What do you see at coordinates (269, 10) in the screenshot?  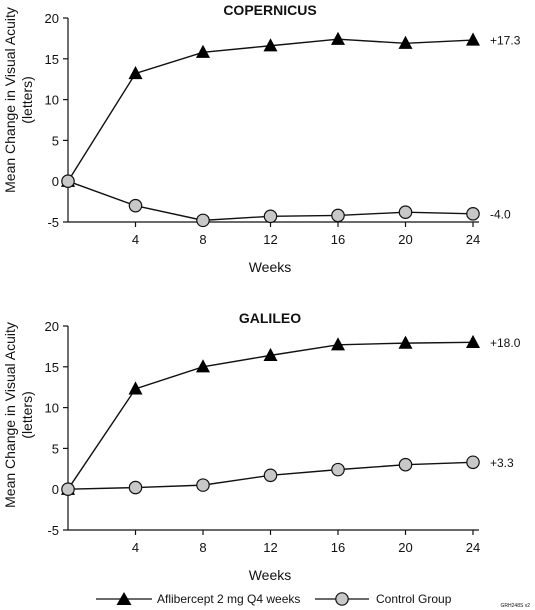 I see `chart-title: COPERNICUS` at bounding box center [269, 10].